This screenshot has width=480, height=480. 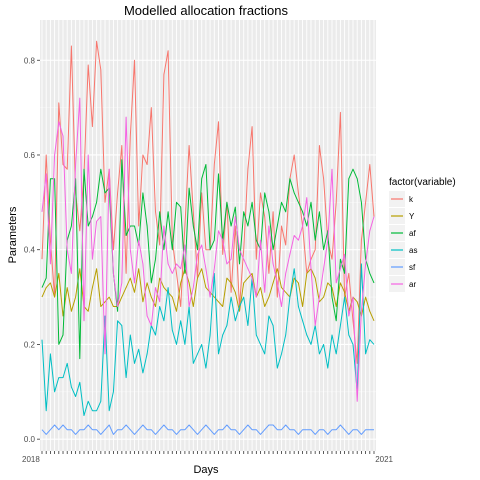 What do you see at coordinates (13, 234) in the screenshot?
I see `y-axis-title: Parameters` at bounding box center [13, 234].